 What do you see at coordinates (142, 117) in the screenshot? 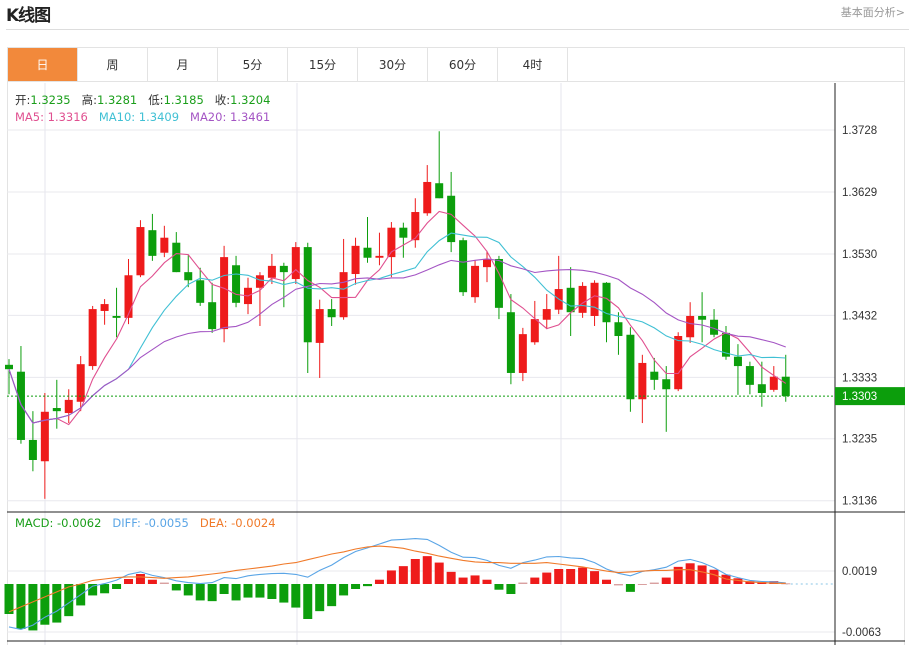
I see `ma-legend: MA5: 1.3316 MA10: 1.3409 MA20: 1.3461` at bounding box center [142, 117].